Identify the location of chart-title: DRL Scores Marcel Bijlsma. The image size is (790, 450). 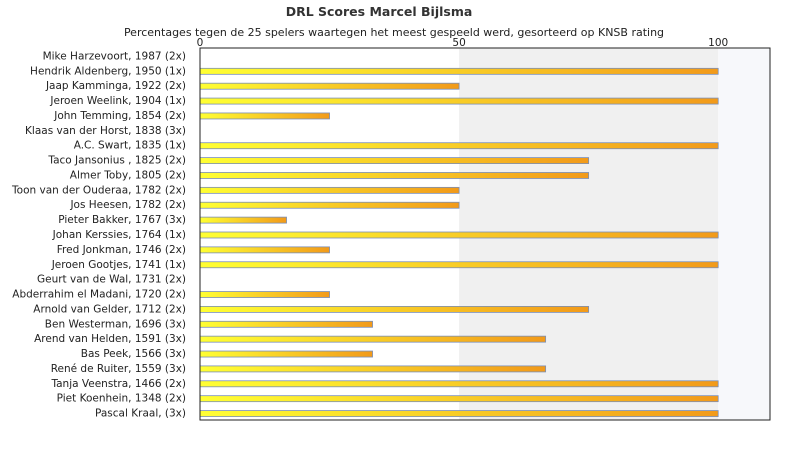
(379, 11).